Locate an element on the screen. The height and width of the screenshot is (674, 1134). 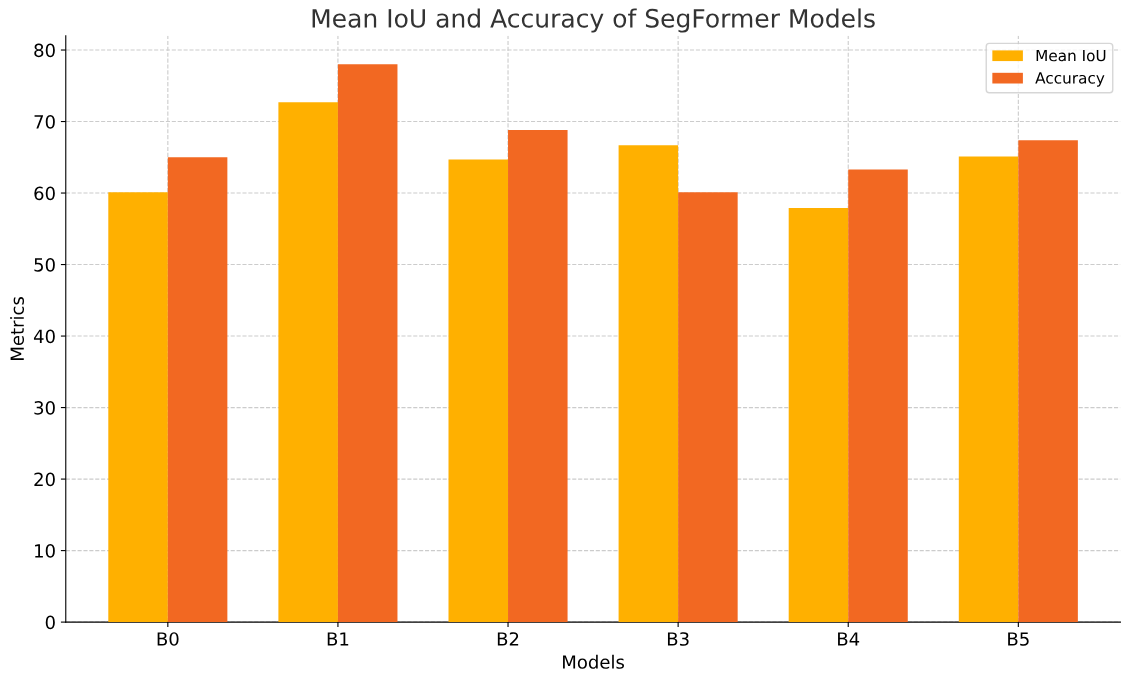
y-tick-label: 60 is located at coordinates (44, 193).